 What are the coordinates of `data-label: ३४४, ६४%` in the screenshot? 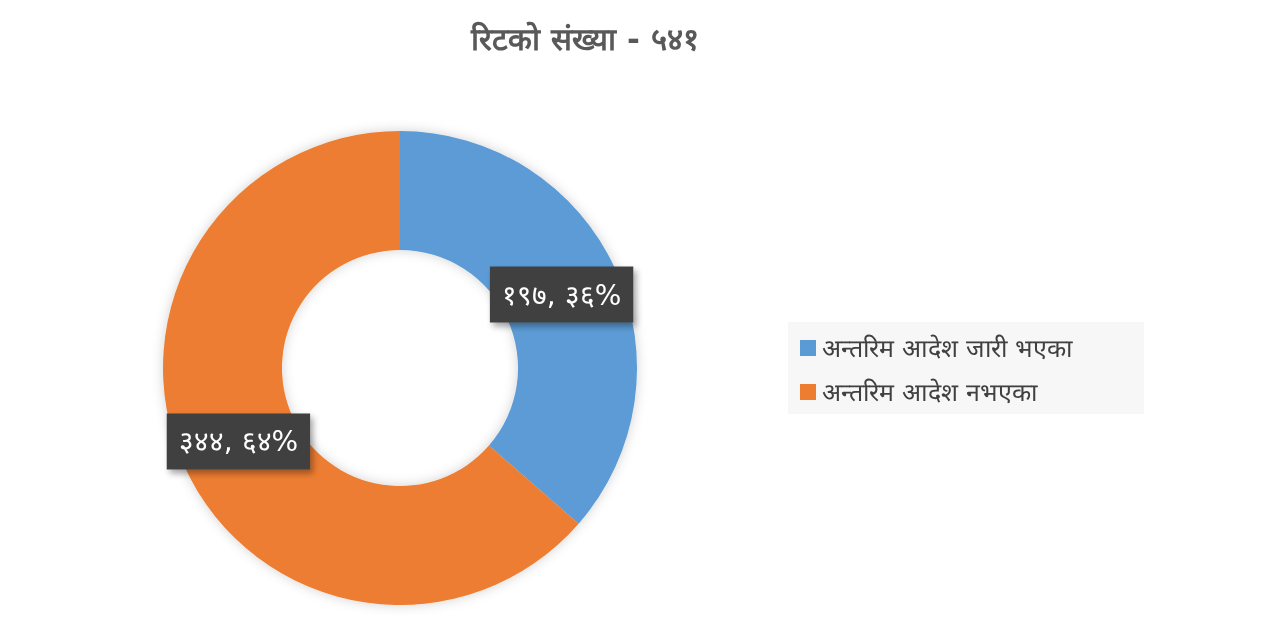 It's located at (238, 442).